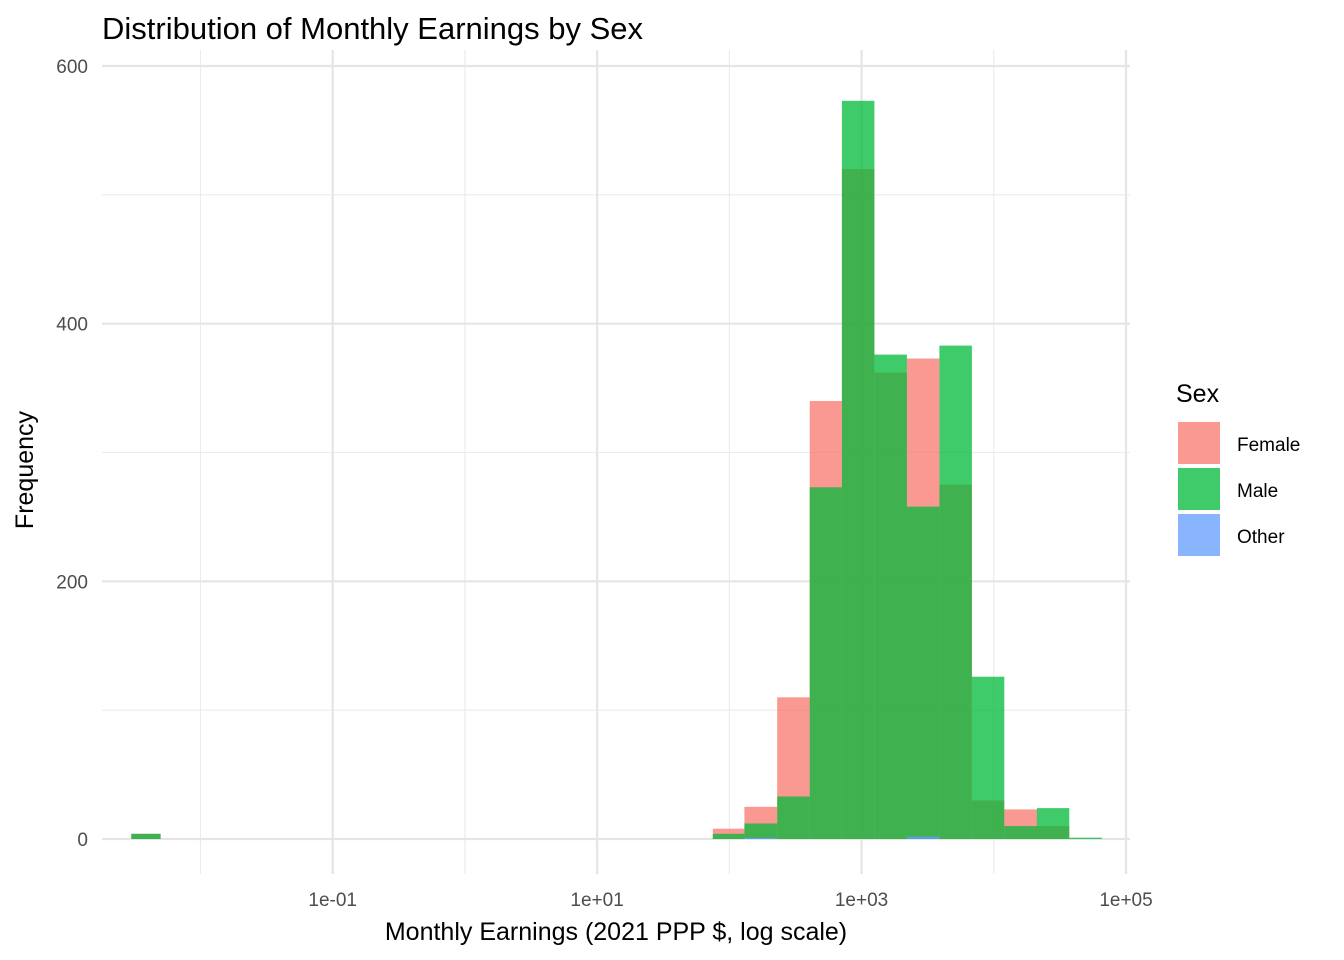 The width and height of the screenshot is (1344, 960). Describe the element at coordinates (1198, 394) in the screenshot. I see `legend-title: Sex` at that location.